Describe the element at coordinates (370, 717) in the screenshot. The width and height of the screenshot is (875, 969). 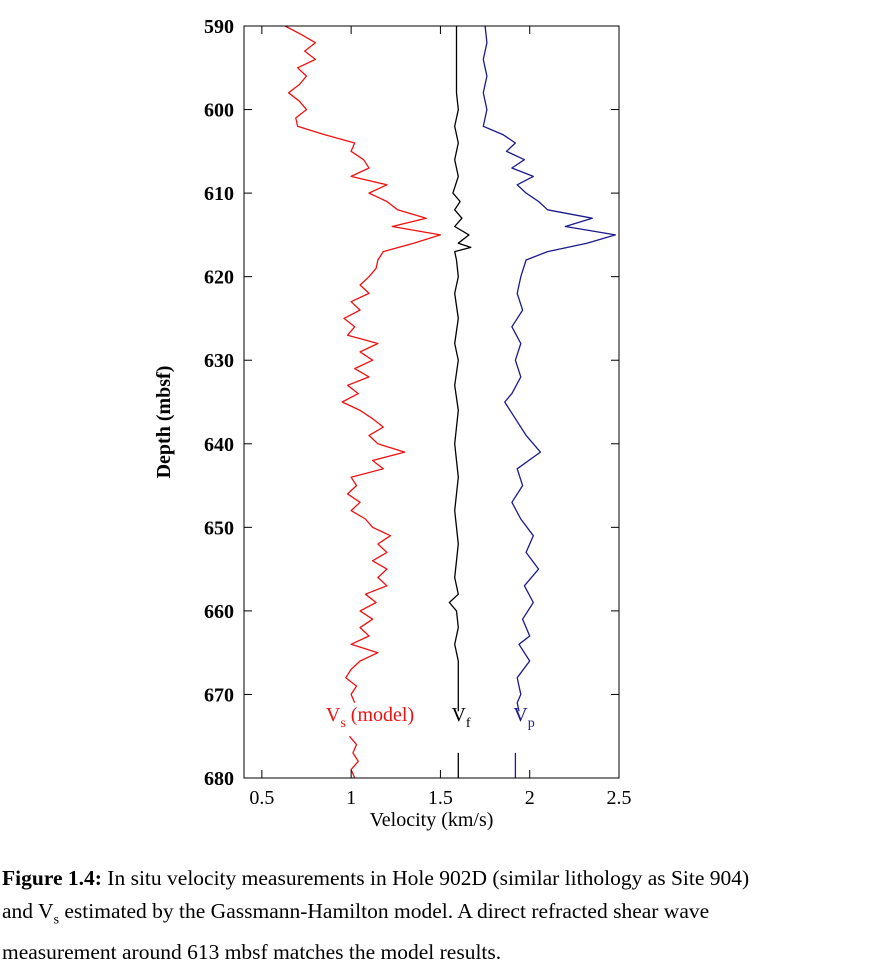
I see `series-label-vs-model: Vs (model)` at that location.